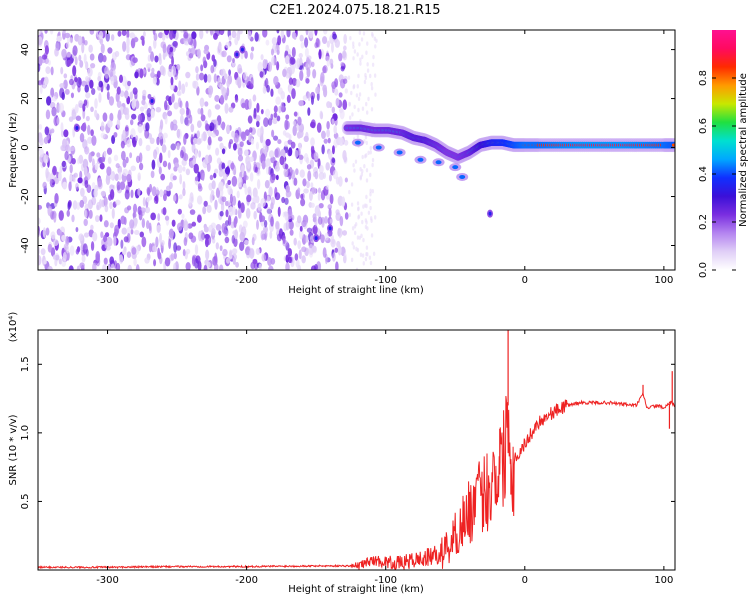  Describe the element at coordinates (13, 150) in the screenshot. I see `spectrogram-y-label: Frequency (Hz)` at that location.